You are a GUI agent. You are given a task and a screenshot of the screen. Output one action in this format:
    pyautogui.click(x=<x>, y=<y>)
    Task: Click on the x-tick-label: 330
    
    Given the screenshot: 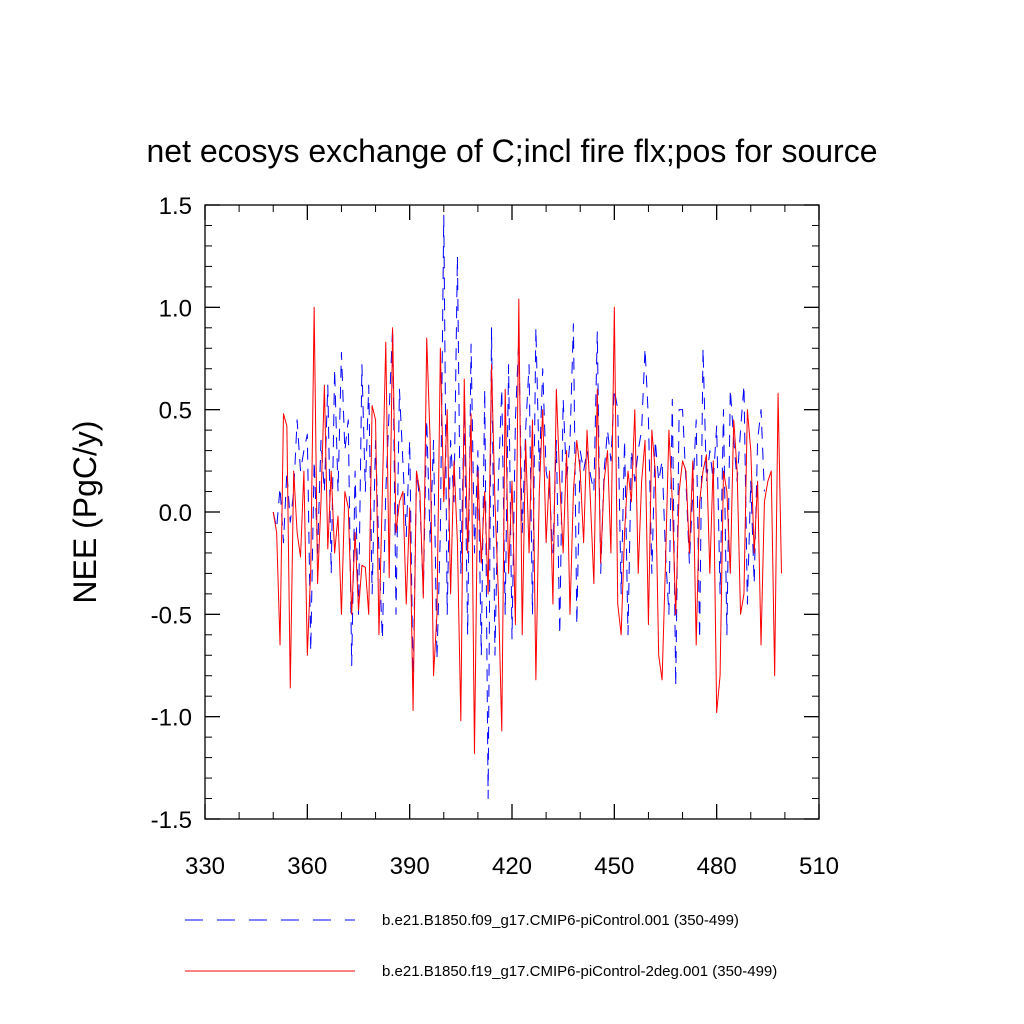 What is the action you would take?
    pyautogui.click(x=205, y=866)
    